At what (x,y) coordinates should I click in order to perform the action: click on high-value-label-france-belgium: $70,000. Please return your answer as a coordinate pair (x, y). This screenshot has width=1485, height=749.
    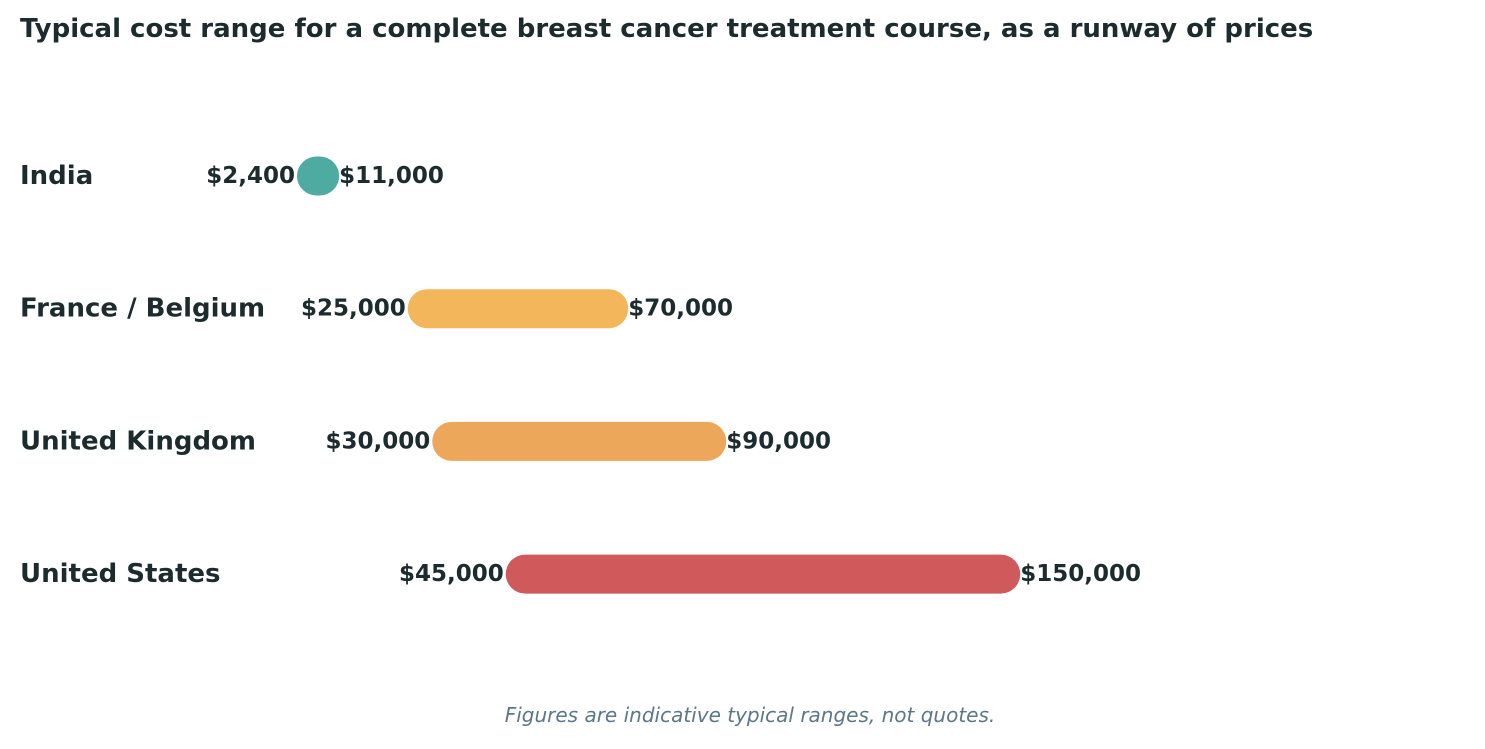
    Looking at the image, I should click on (680, 309).